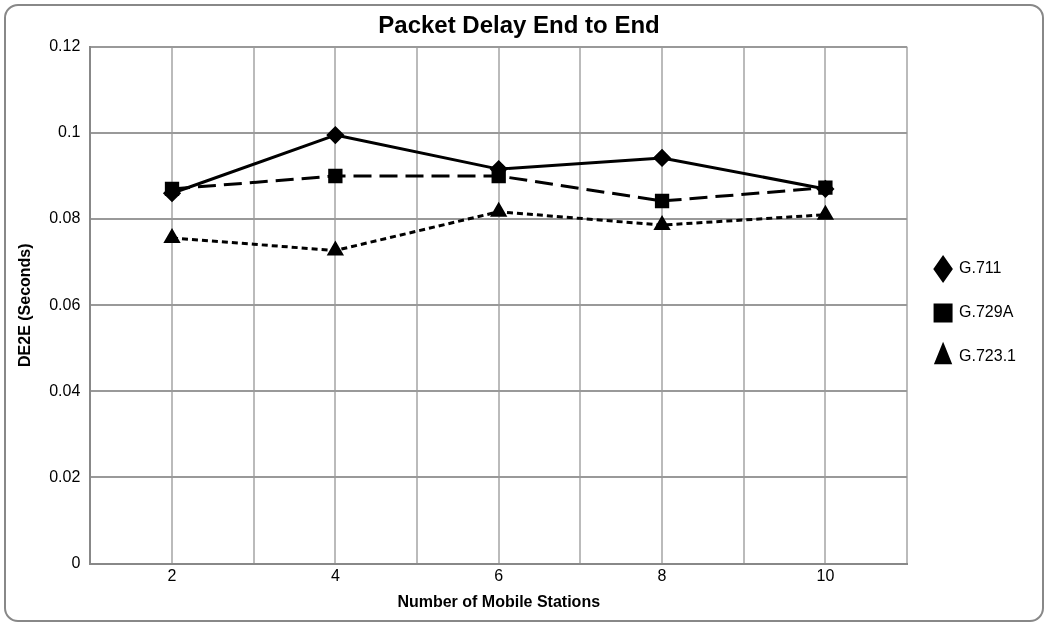 The width and height of the screenshot is (1048, 626). What do you see at coordinates (65, 476) in the screenshot?
I see `y-tick-label: 0.02` at bounding box center [65, 476].